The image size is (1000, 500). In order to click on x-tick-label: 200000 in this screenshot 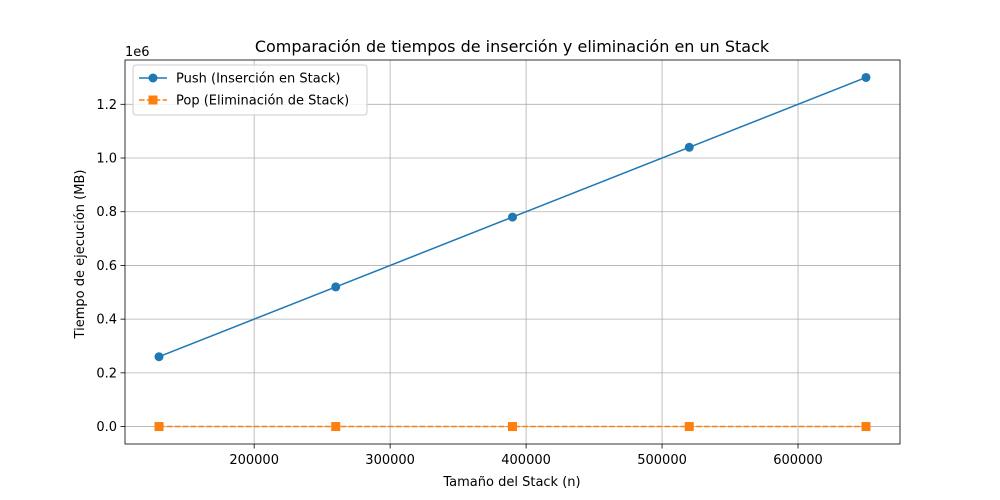, I will do `click(254, 460)`.